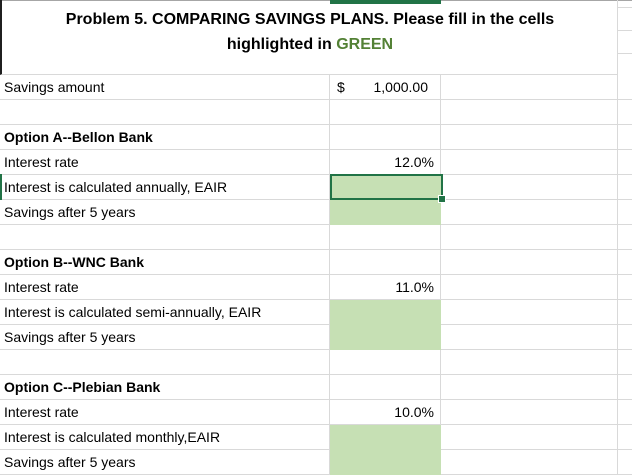 The height and width of the screenshot is (475, 632). Describe the element at coordinates (442, 199) in the screenshot. I see `fill-handle` at that location.